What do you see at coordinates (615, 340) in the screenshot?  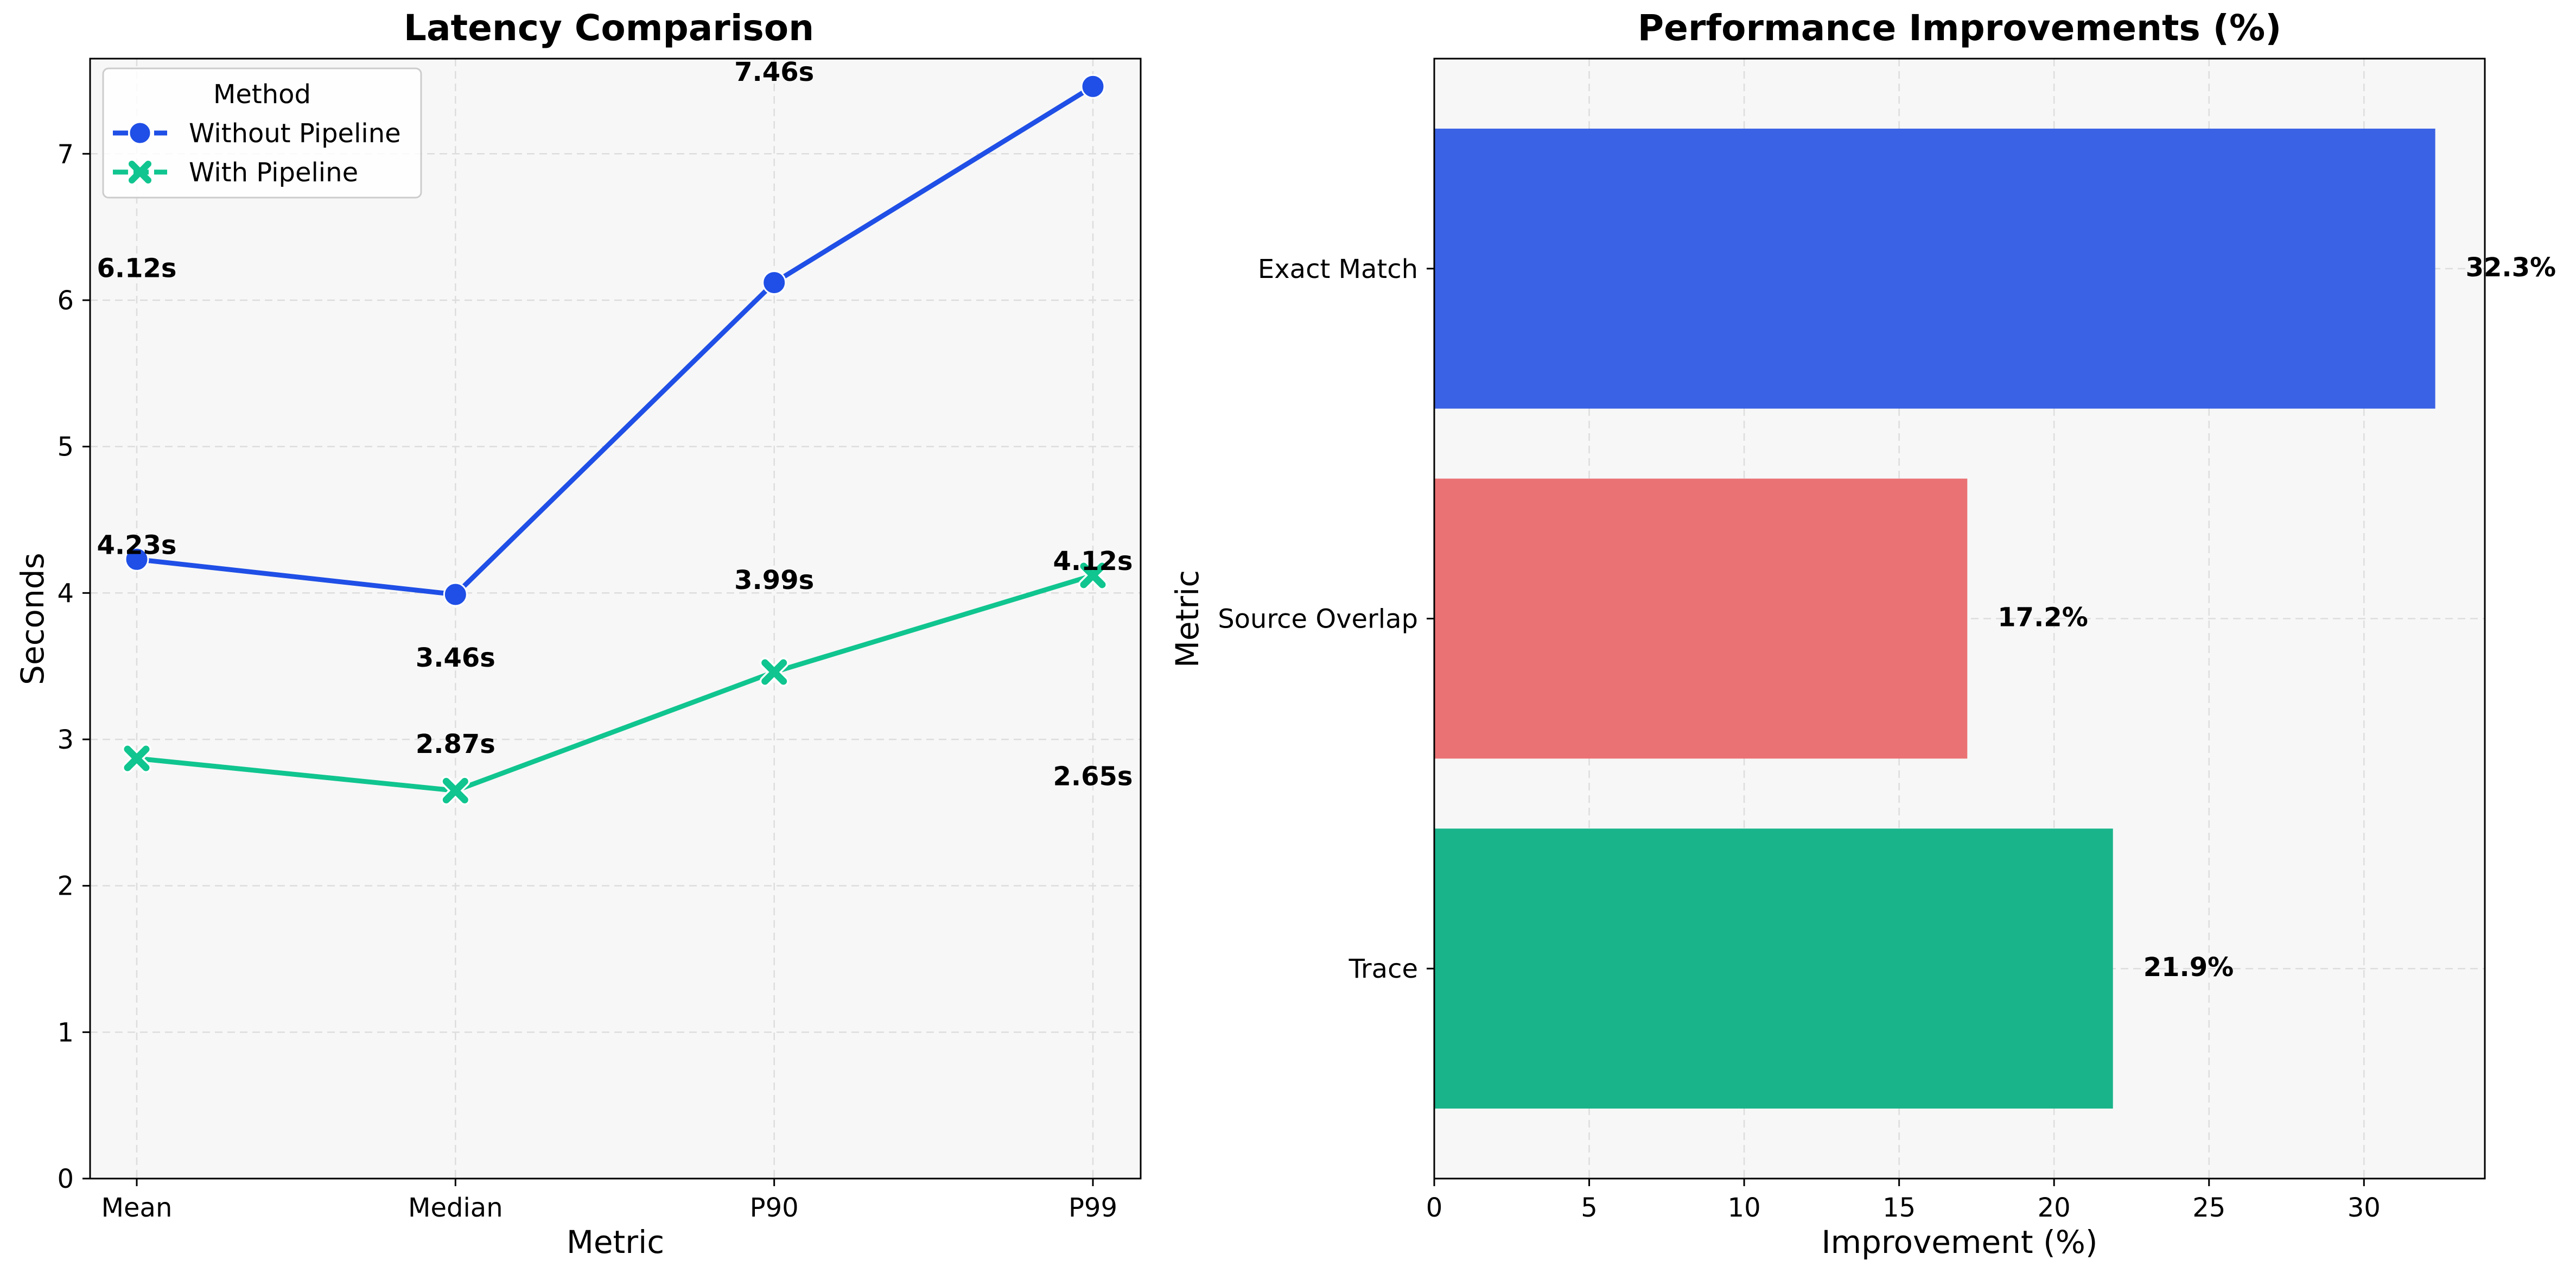 I see `series-line-without-pipeline` at bounding box center [615, 340].